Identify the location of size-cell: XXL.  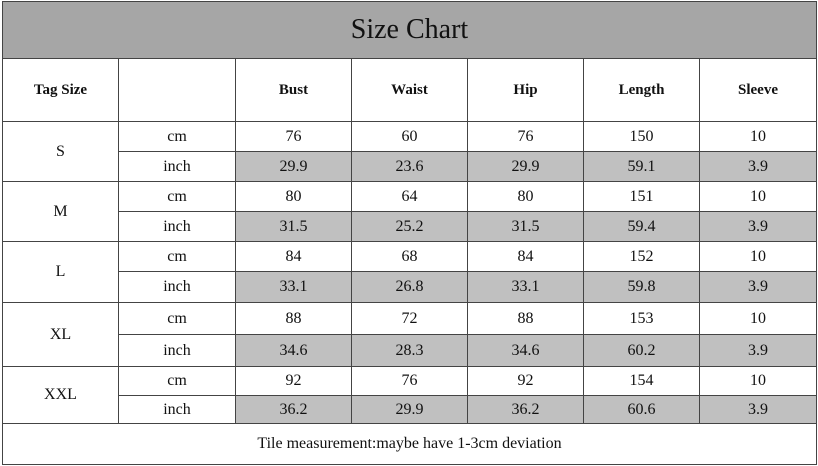
(60, 395).